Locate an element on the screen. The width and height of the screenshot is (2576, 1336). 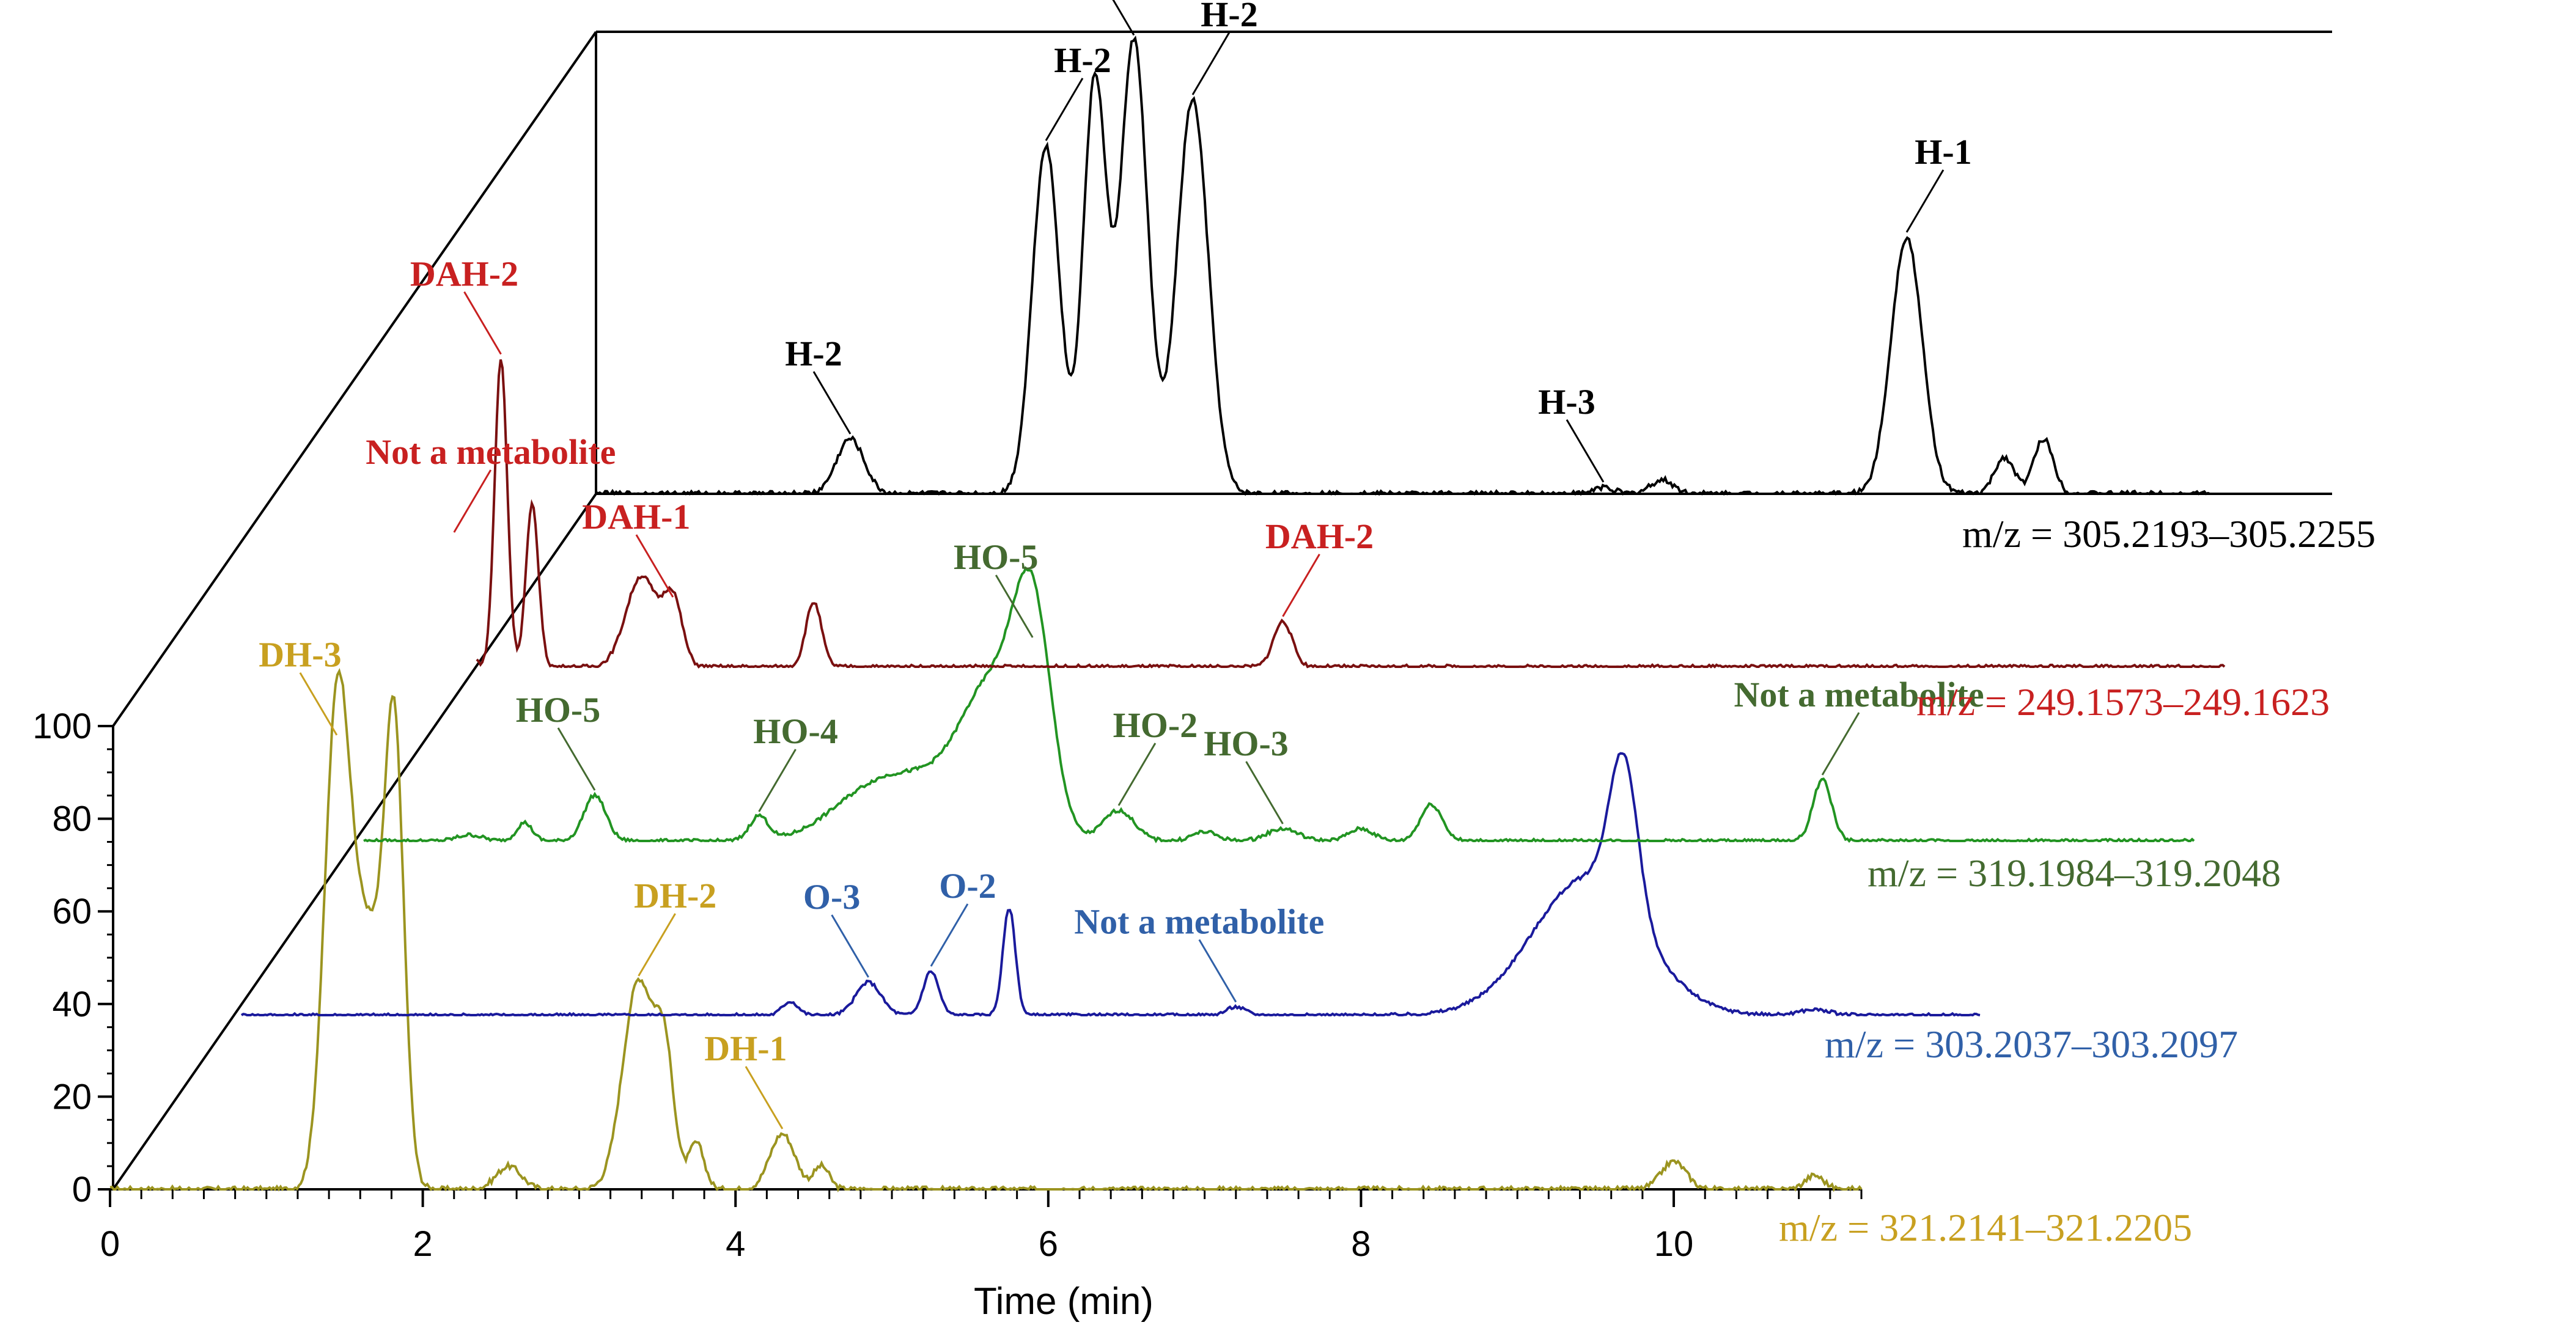
peak-annotation: DAH-1 is located at coordinates (636, 517).